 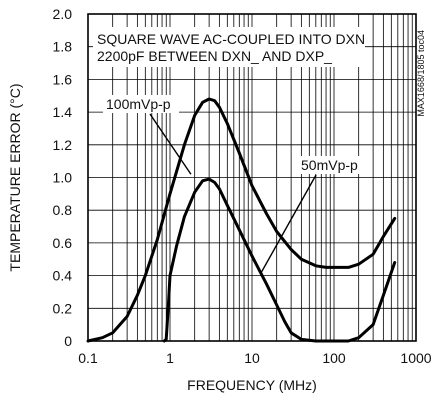 I want to click on y-tick-label: 0.4, so click(x=63, y=276).